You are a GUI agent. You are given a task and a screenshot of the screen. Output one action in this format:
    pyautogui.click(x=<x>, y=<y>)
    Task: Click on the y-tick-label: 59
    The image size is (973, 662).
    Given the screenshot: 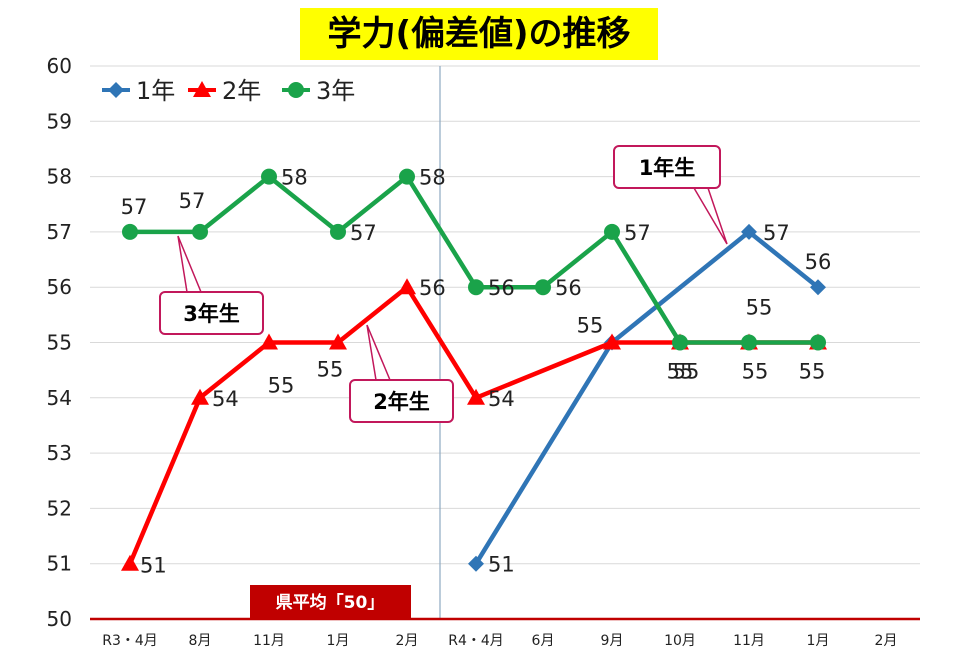 What is the action you would take?
    pyautogui.click(x=59, y=121)
    